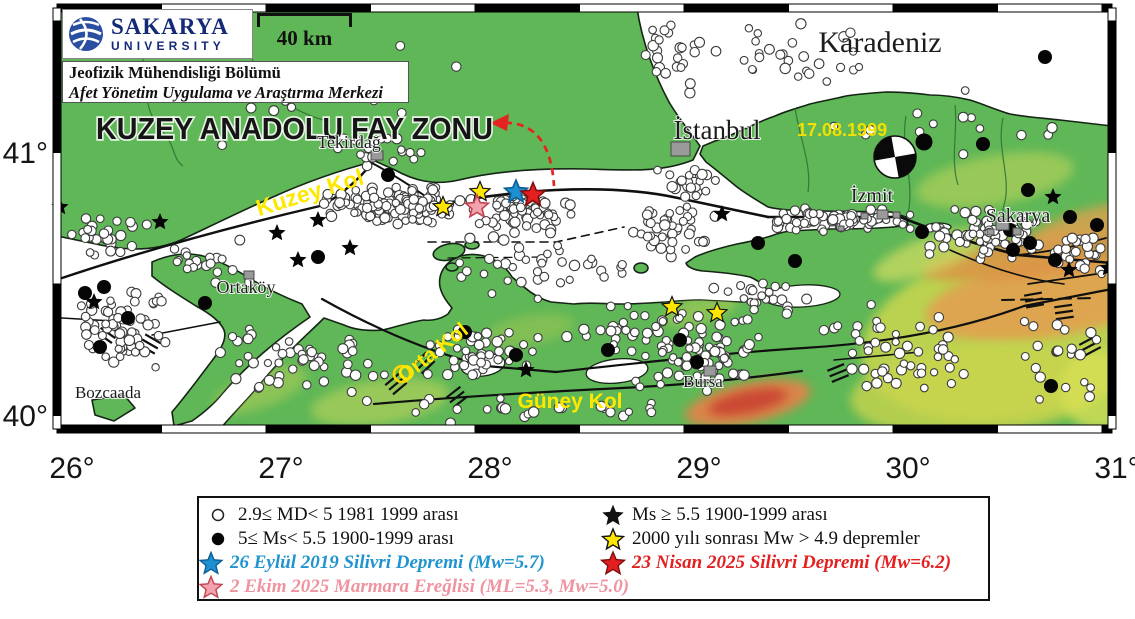  I want to click on beachball-focal-mechanism, so click(895, 157).